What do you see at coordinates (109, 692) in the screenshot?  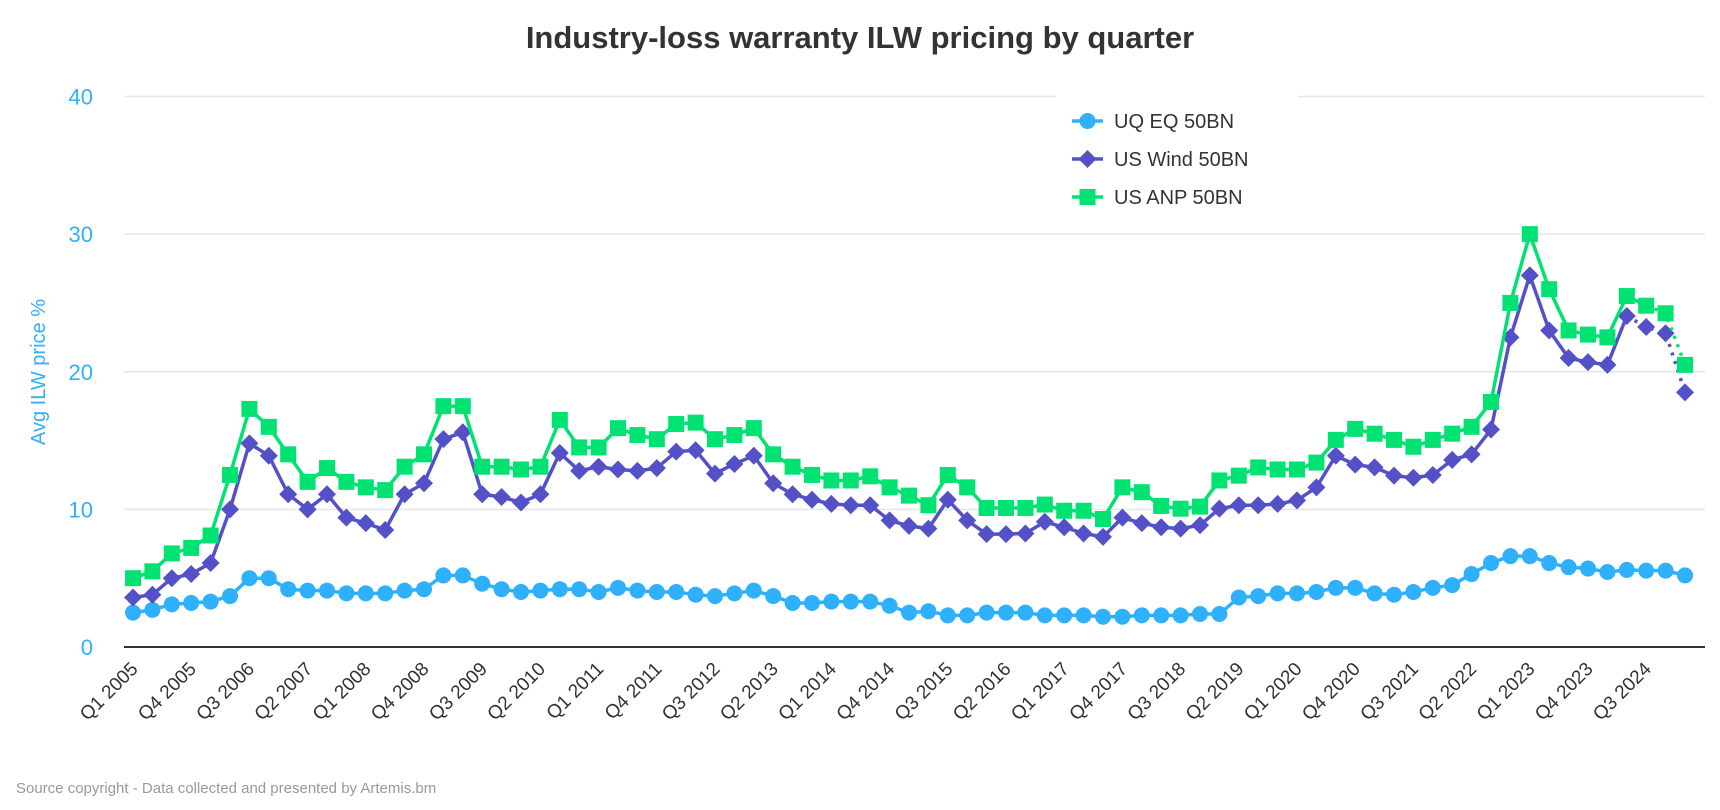 I see `x-tick-label: Q1 2005` at bounding box center [109, 692].